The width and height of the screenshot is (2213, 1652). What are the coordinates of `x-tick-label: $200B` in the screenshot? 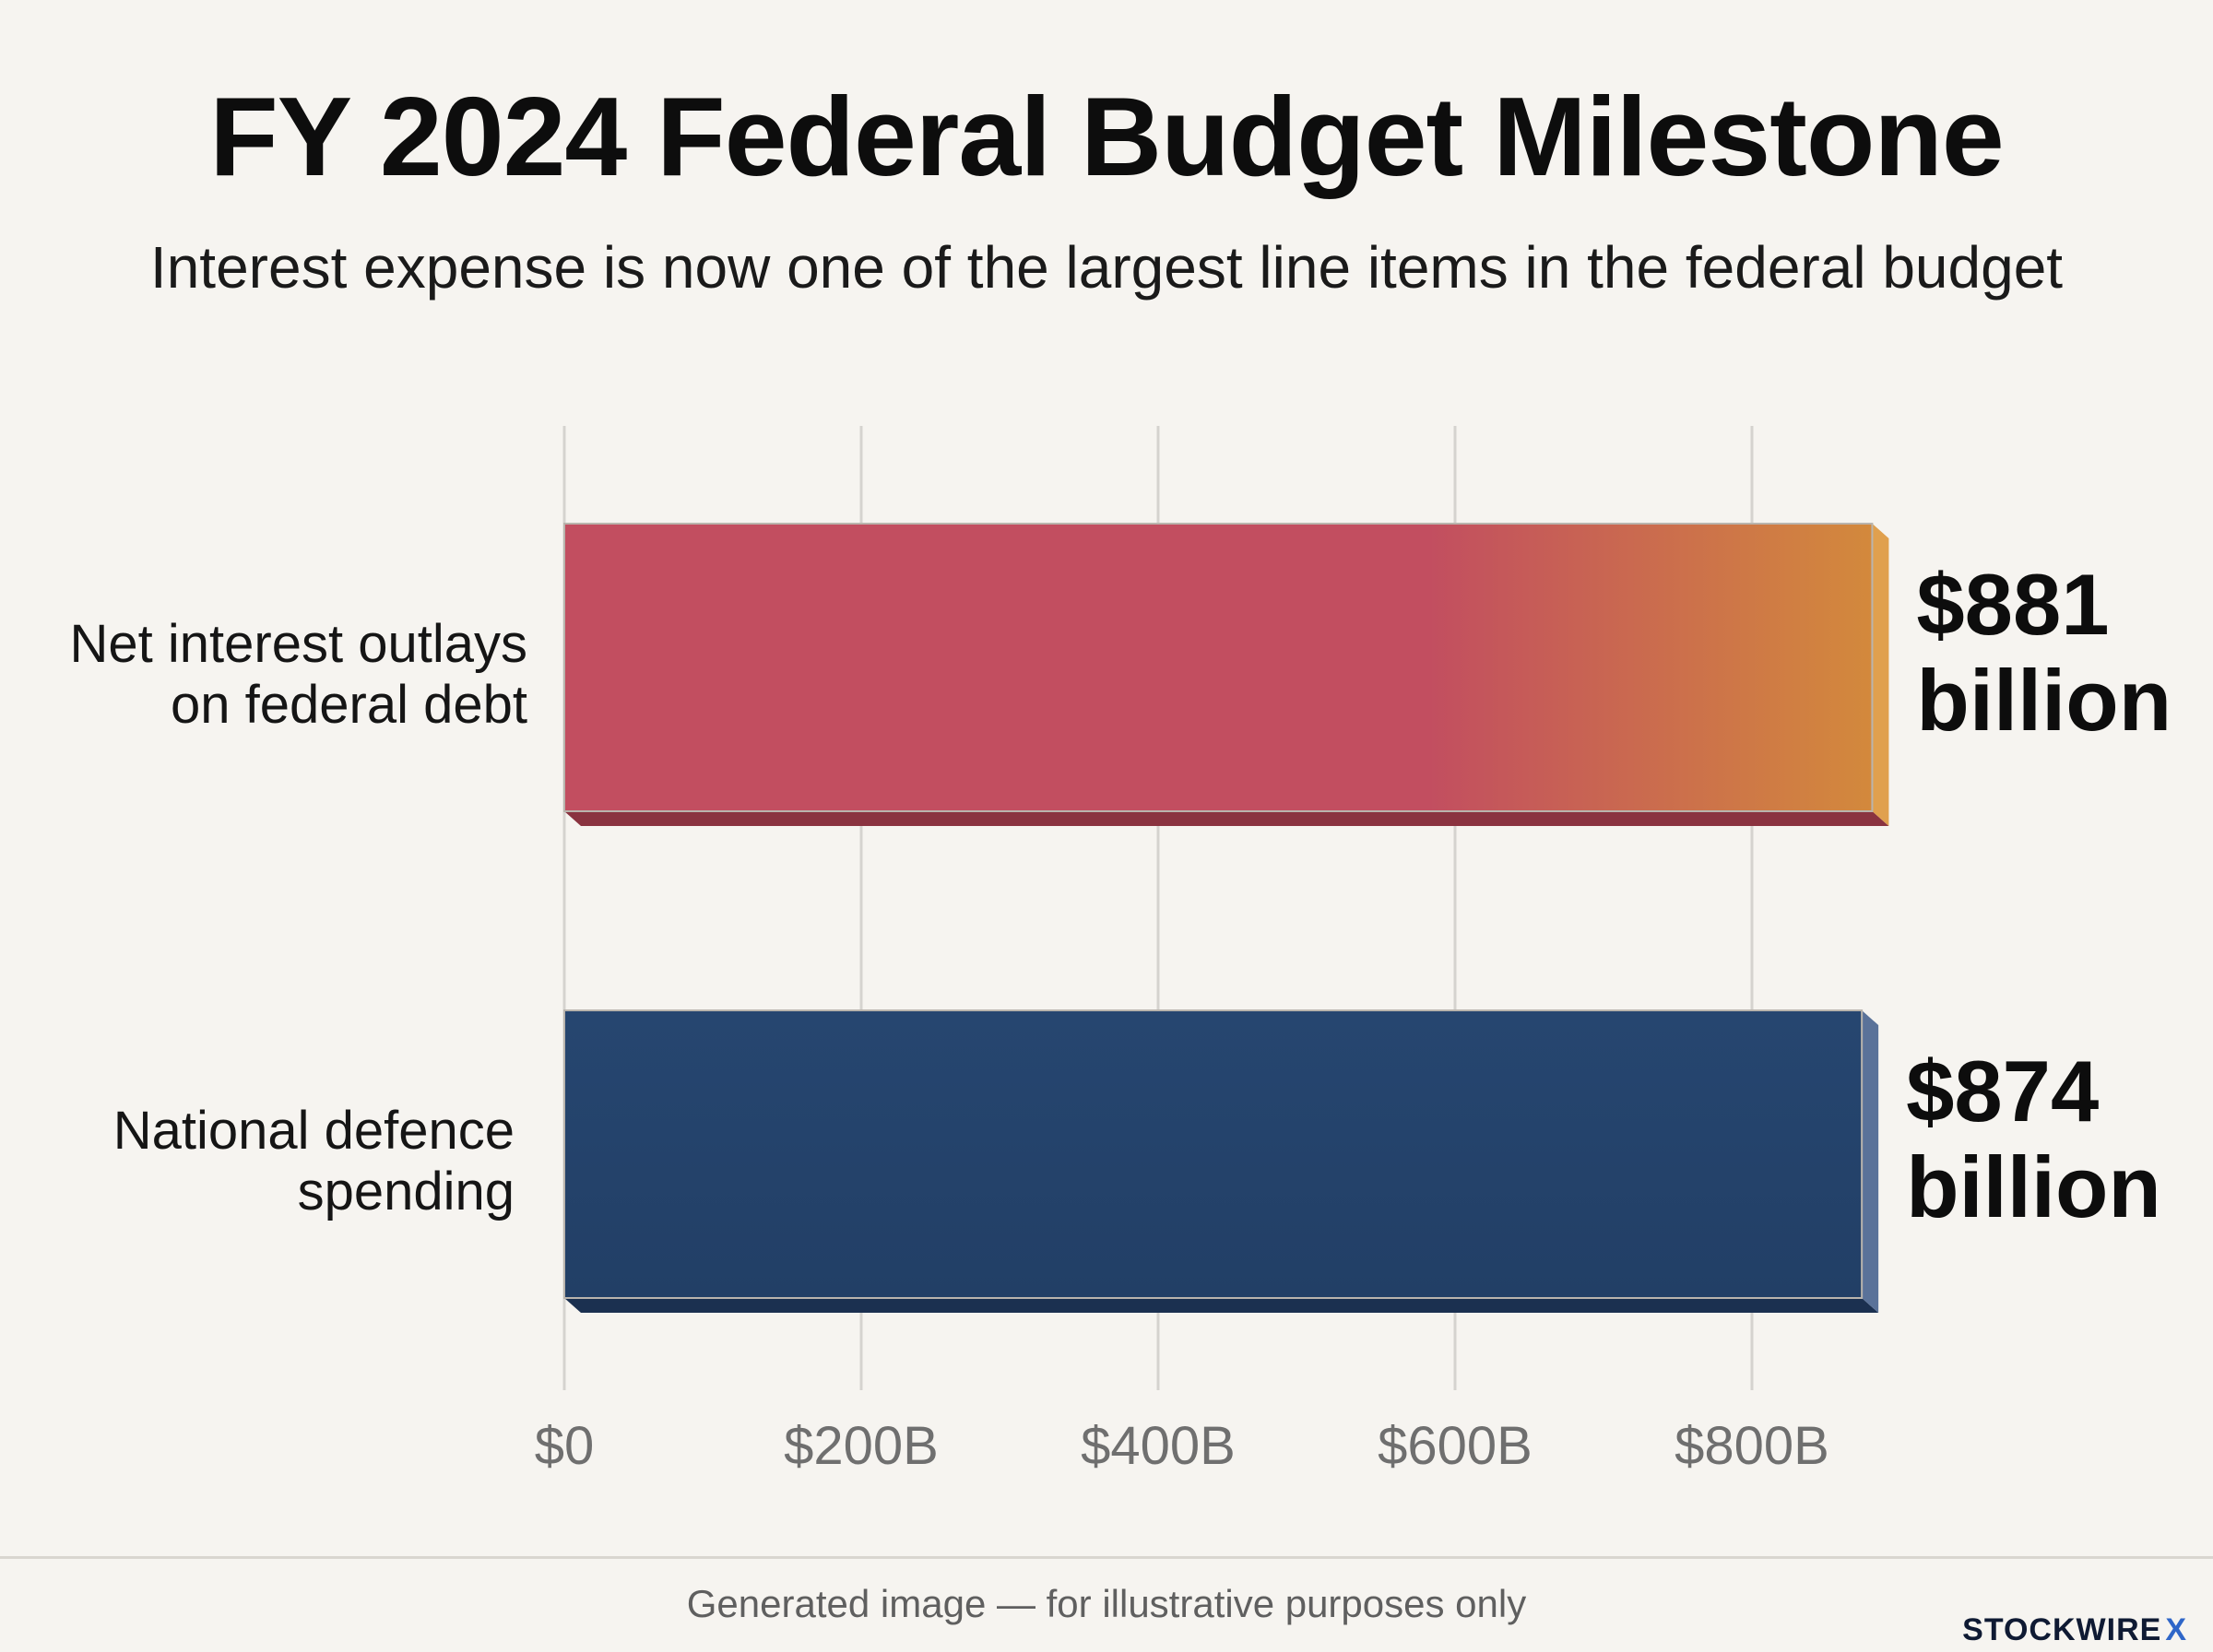 It's located at (861, 1446).